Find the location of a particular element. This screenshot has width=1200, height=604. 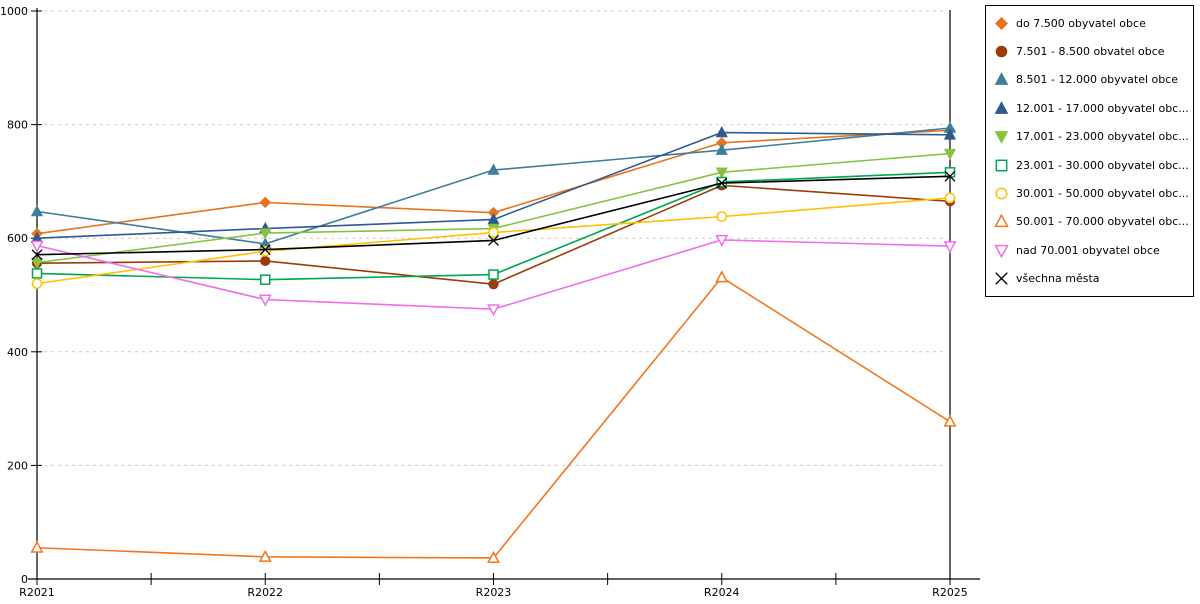

legend-item-1: 7.501 - 8.500 obvatel obce is located at coordinates (1089, 51).